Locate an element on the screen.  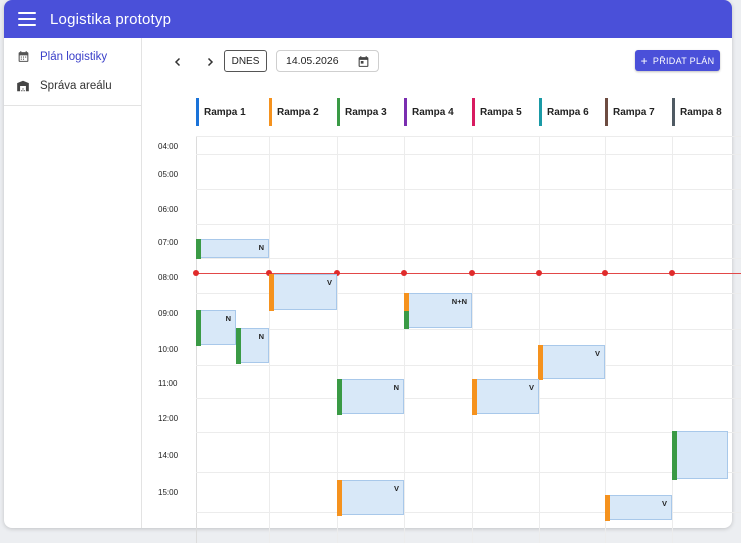
ramp-name: Rampa 1 is located at coordinates (225, 112).